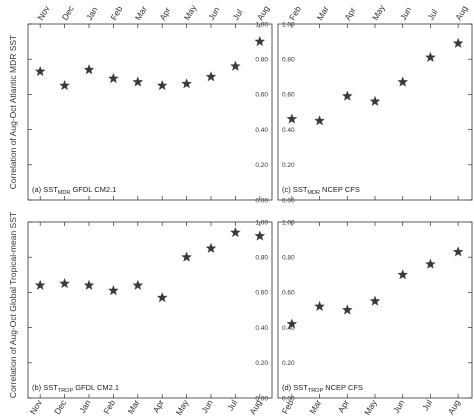 The height and width of the screenshot is (420, 474). I want to click on panel-label: (b) SSTTROP GFDL CM2.1, so click(75, 388).